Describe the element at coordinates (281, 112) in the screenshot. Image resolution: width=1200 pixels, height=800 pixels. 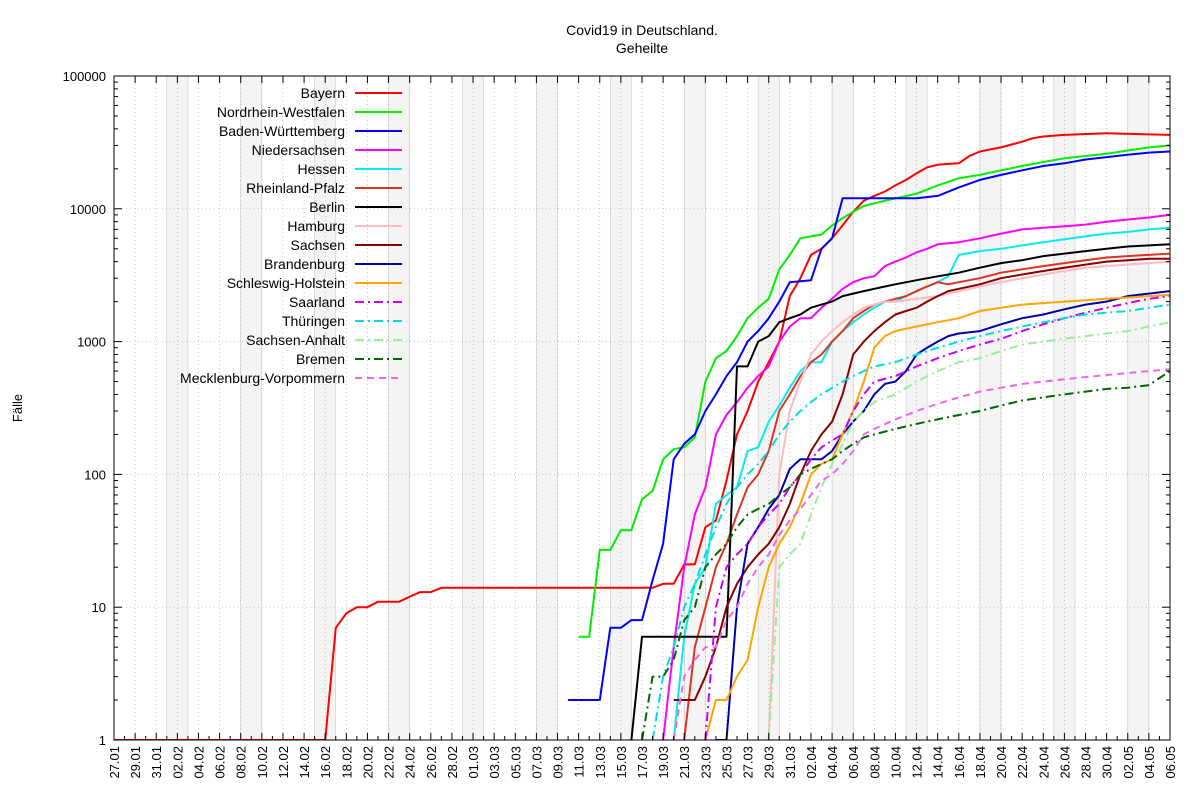
I see `legend-label: Nordrhein-Westfalen` at that location.